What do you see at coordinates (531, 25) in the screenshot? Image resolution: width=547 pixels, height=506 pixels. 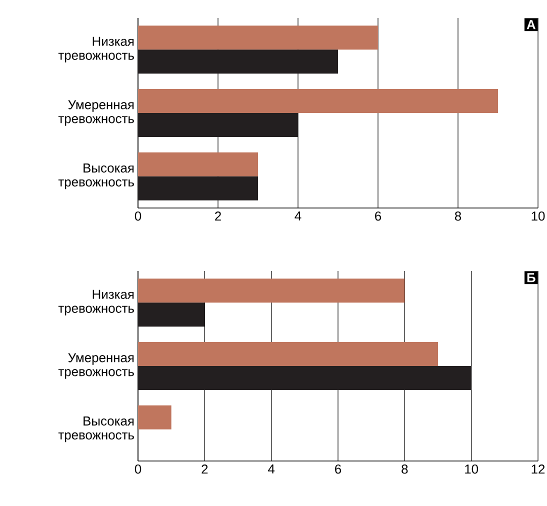 I see `annotation: А` at bounding box center [531, 25].